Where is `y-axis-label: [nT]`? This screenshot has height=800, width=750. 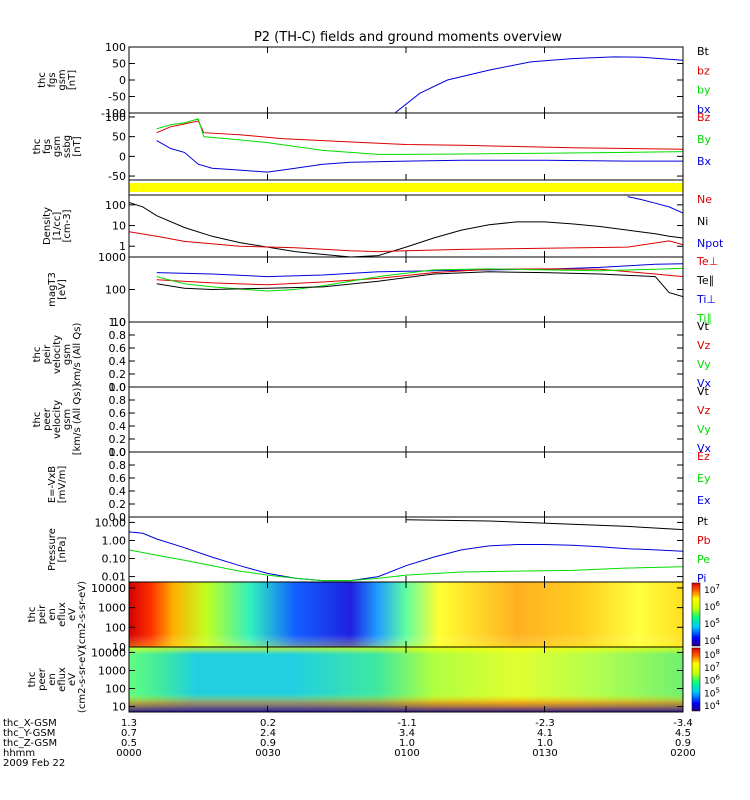 y-axis-label: [nT] is located at coordinates (72, 80).